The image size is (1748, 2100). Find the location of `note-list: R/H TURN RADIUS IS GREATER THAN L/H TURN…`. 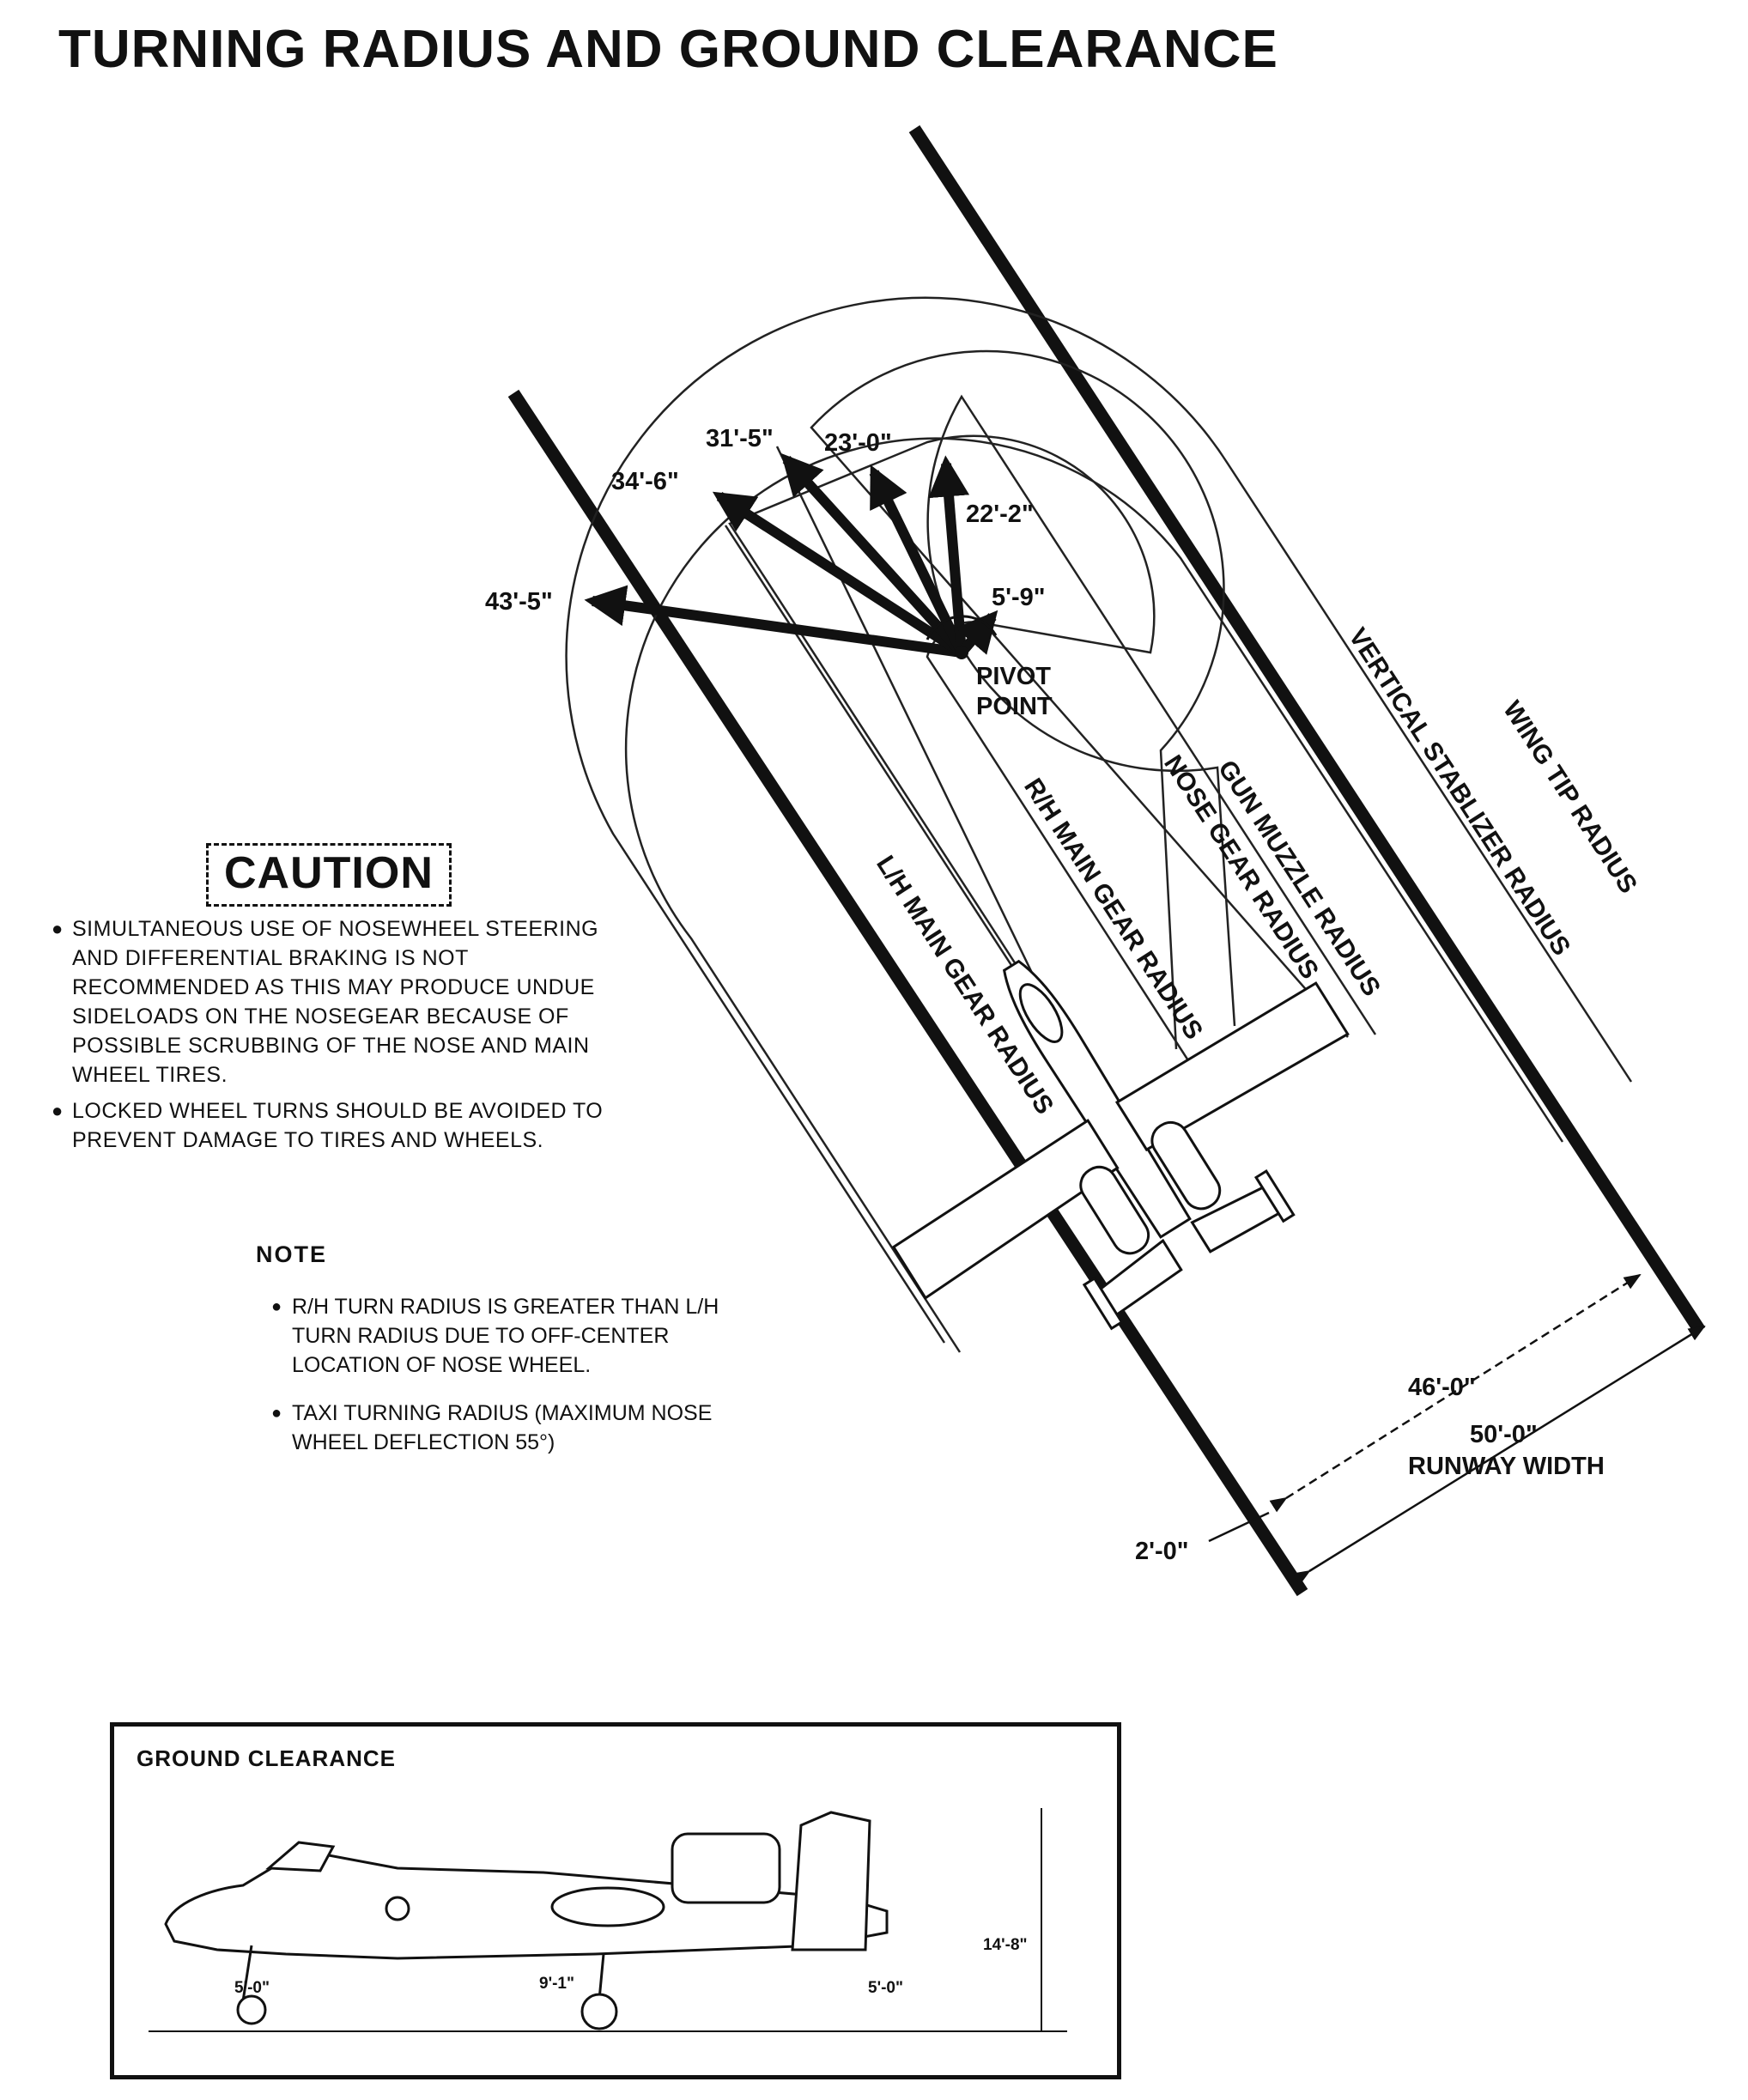

note-list: R/H TURN RADIUS IS GREATER THAN L/H TURN… is located at coordinates (511, 1384).